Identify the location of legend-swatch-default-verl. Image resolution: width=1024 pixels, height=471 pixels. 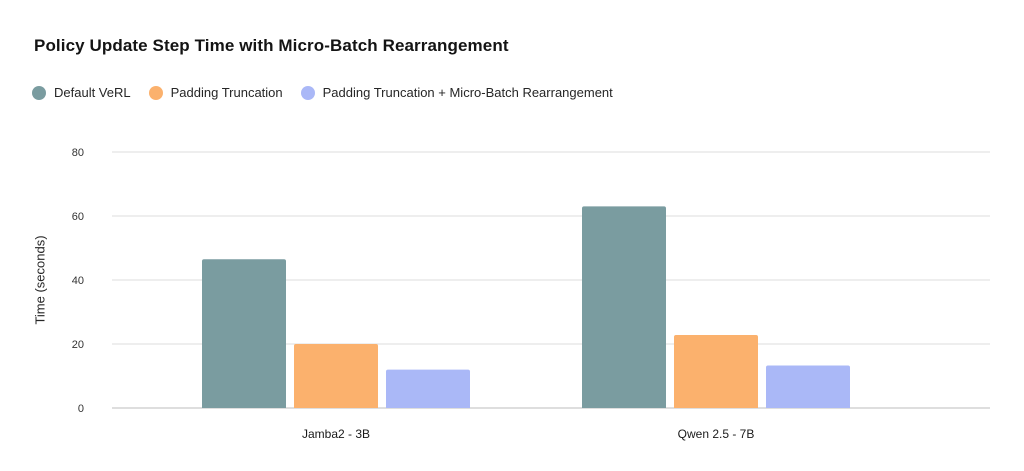
(39, 92).